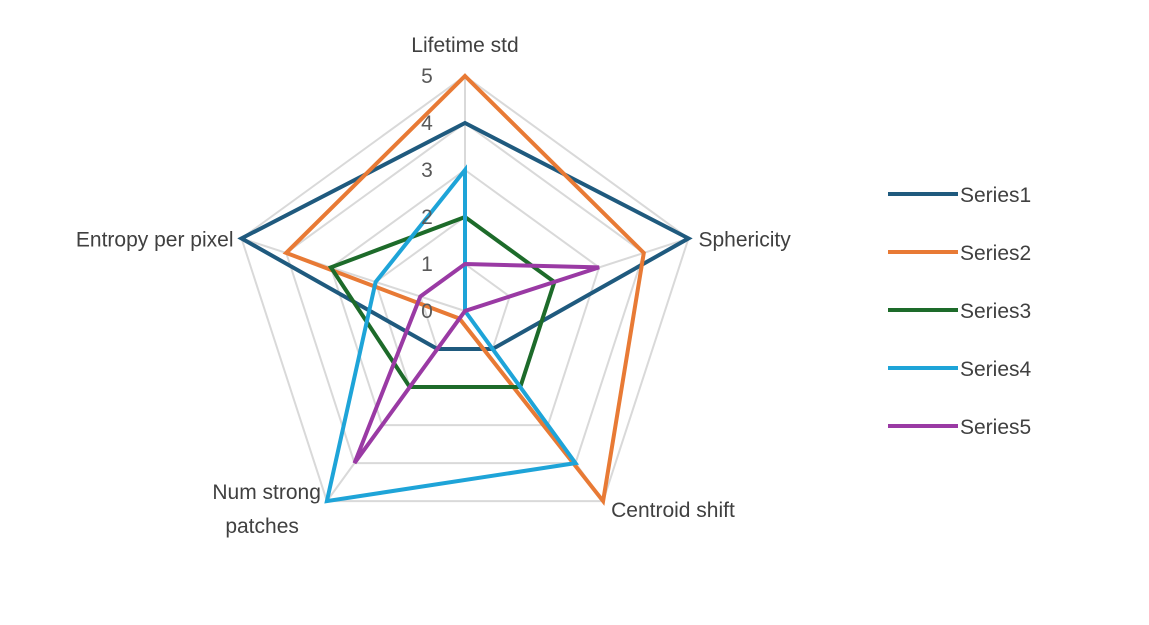 This screenshot has width=1149, height=625. I want to click on tick-label-2: 2, so click(427, 217).